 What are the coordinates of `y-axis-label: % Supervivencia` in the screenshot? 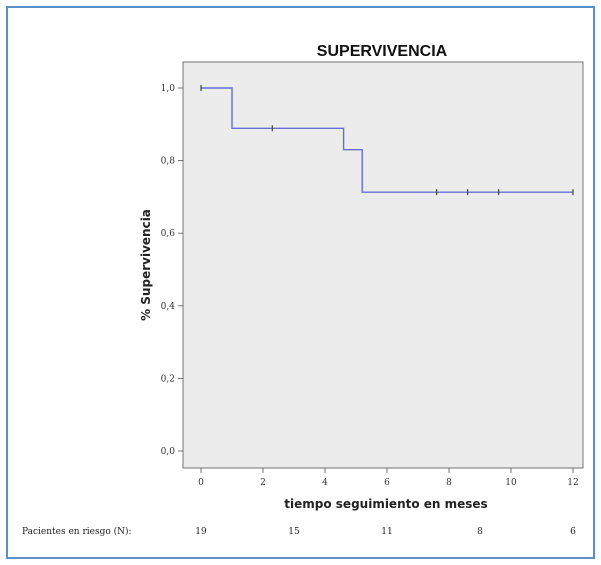 It's located at (146, 265).